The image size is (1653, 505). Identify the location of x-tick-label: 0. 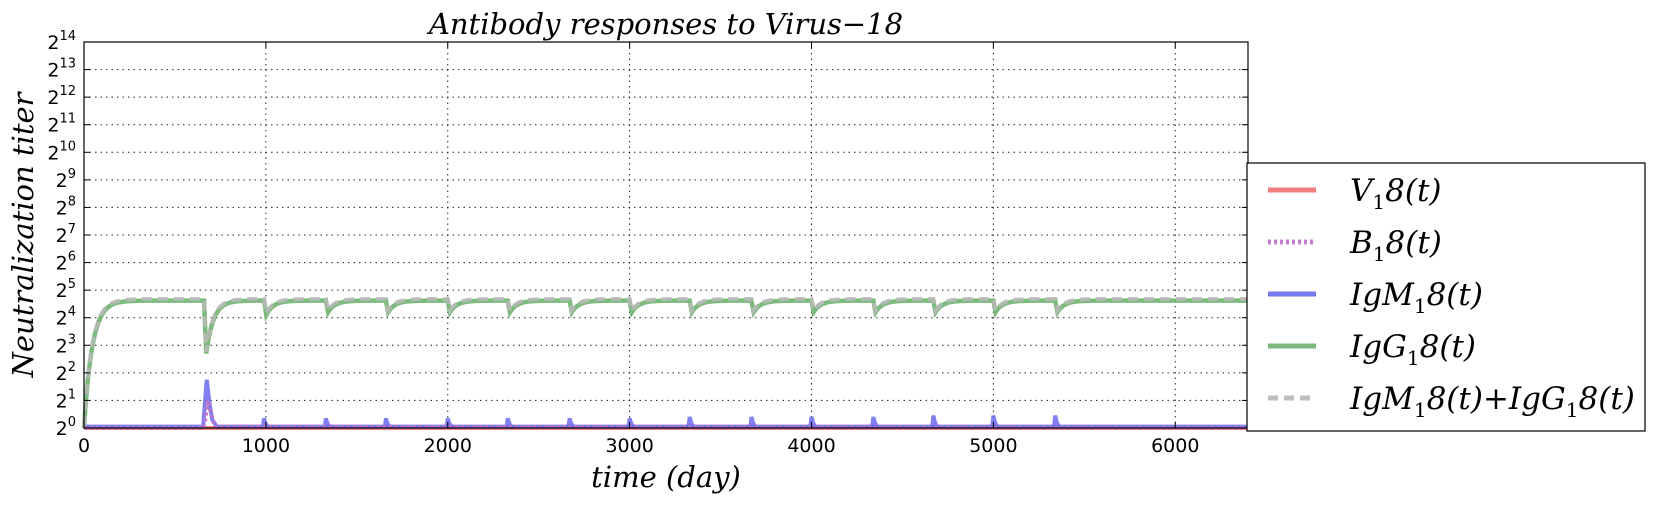
(84, 446).